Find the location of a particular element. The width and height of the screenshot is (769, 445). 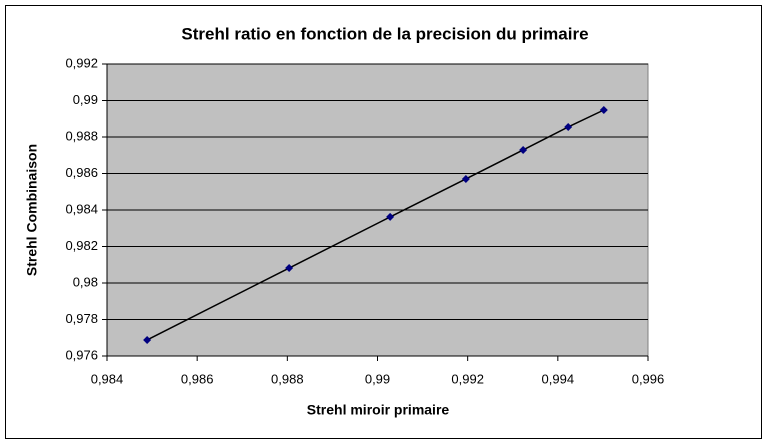

y-tick-label: 0,986 is located at coordinates (81, 172).